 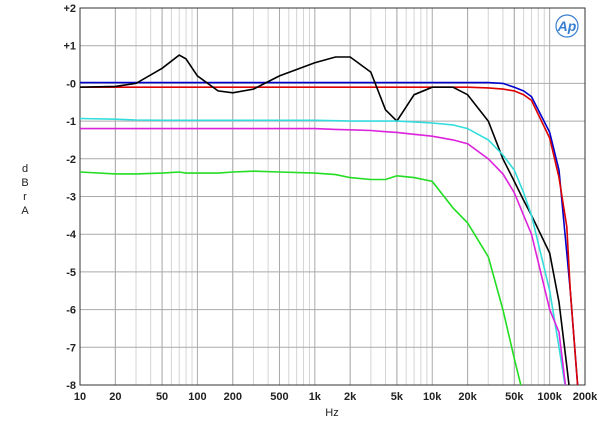 I want to click on x-tick-label: 10k, so click(x=432, y=397).